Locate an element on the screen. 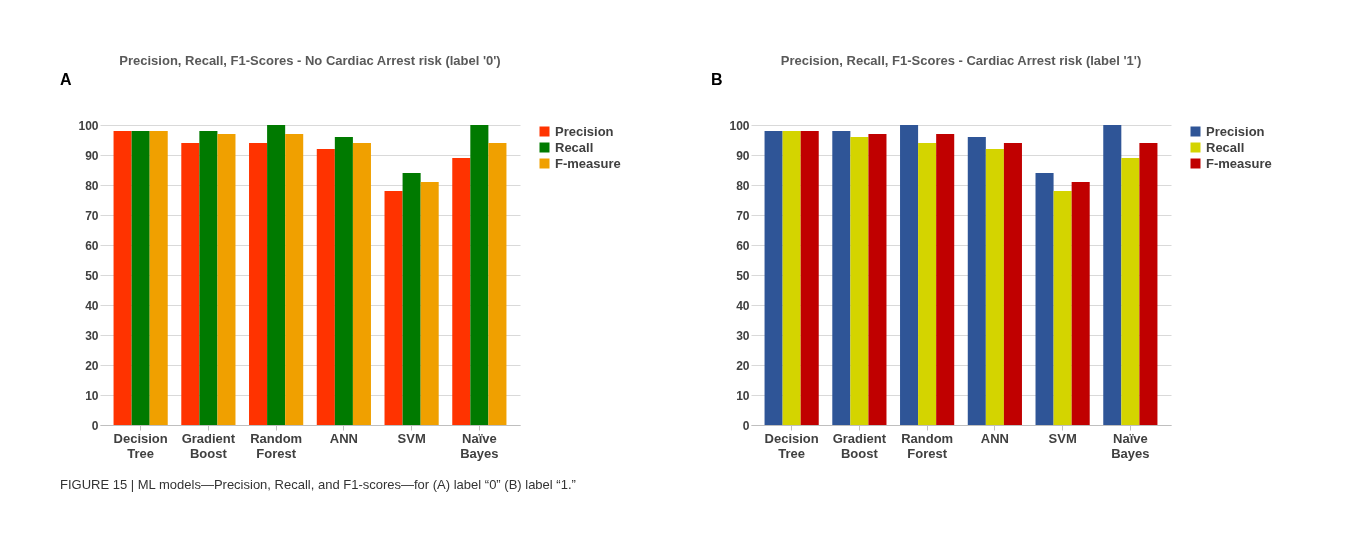 The image size is (1358, 546). text: A is located at coordinates (66, 79).